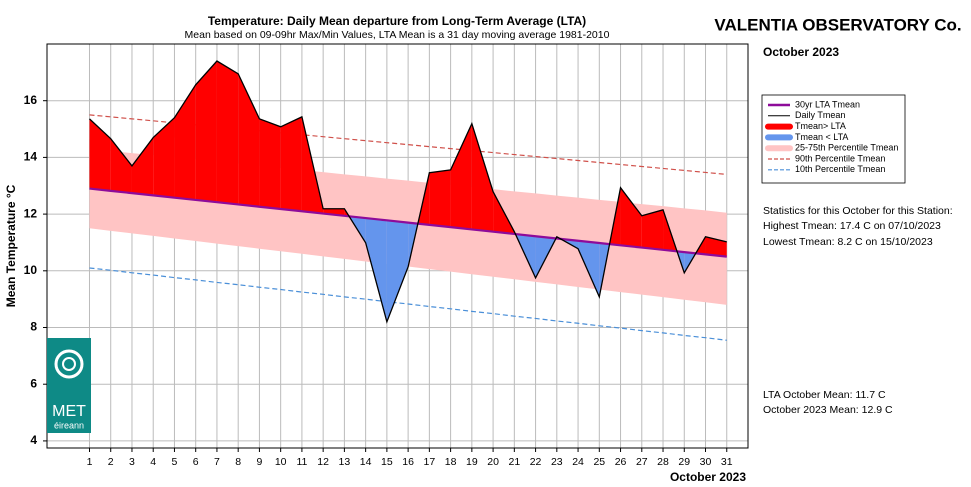 This screenshot has width=971, height=487. What do you see at coordinates (11, 245) in the screenshot?
I see `y-axis-label: Mean Temperature °C` at bounding box center [11, 245].